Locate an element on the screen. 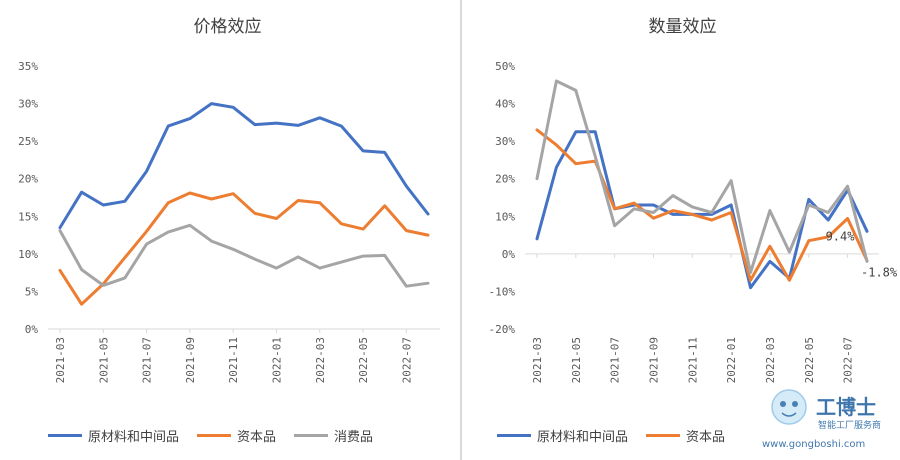 This screenshot has height=460, width=900. legend: 原材料和中间品 资本品 消费品 is located at coordinates (219, 435).